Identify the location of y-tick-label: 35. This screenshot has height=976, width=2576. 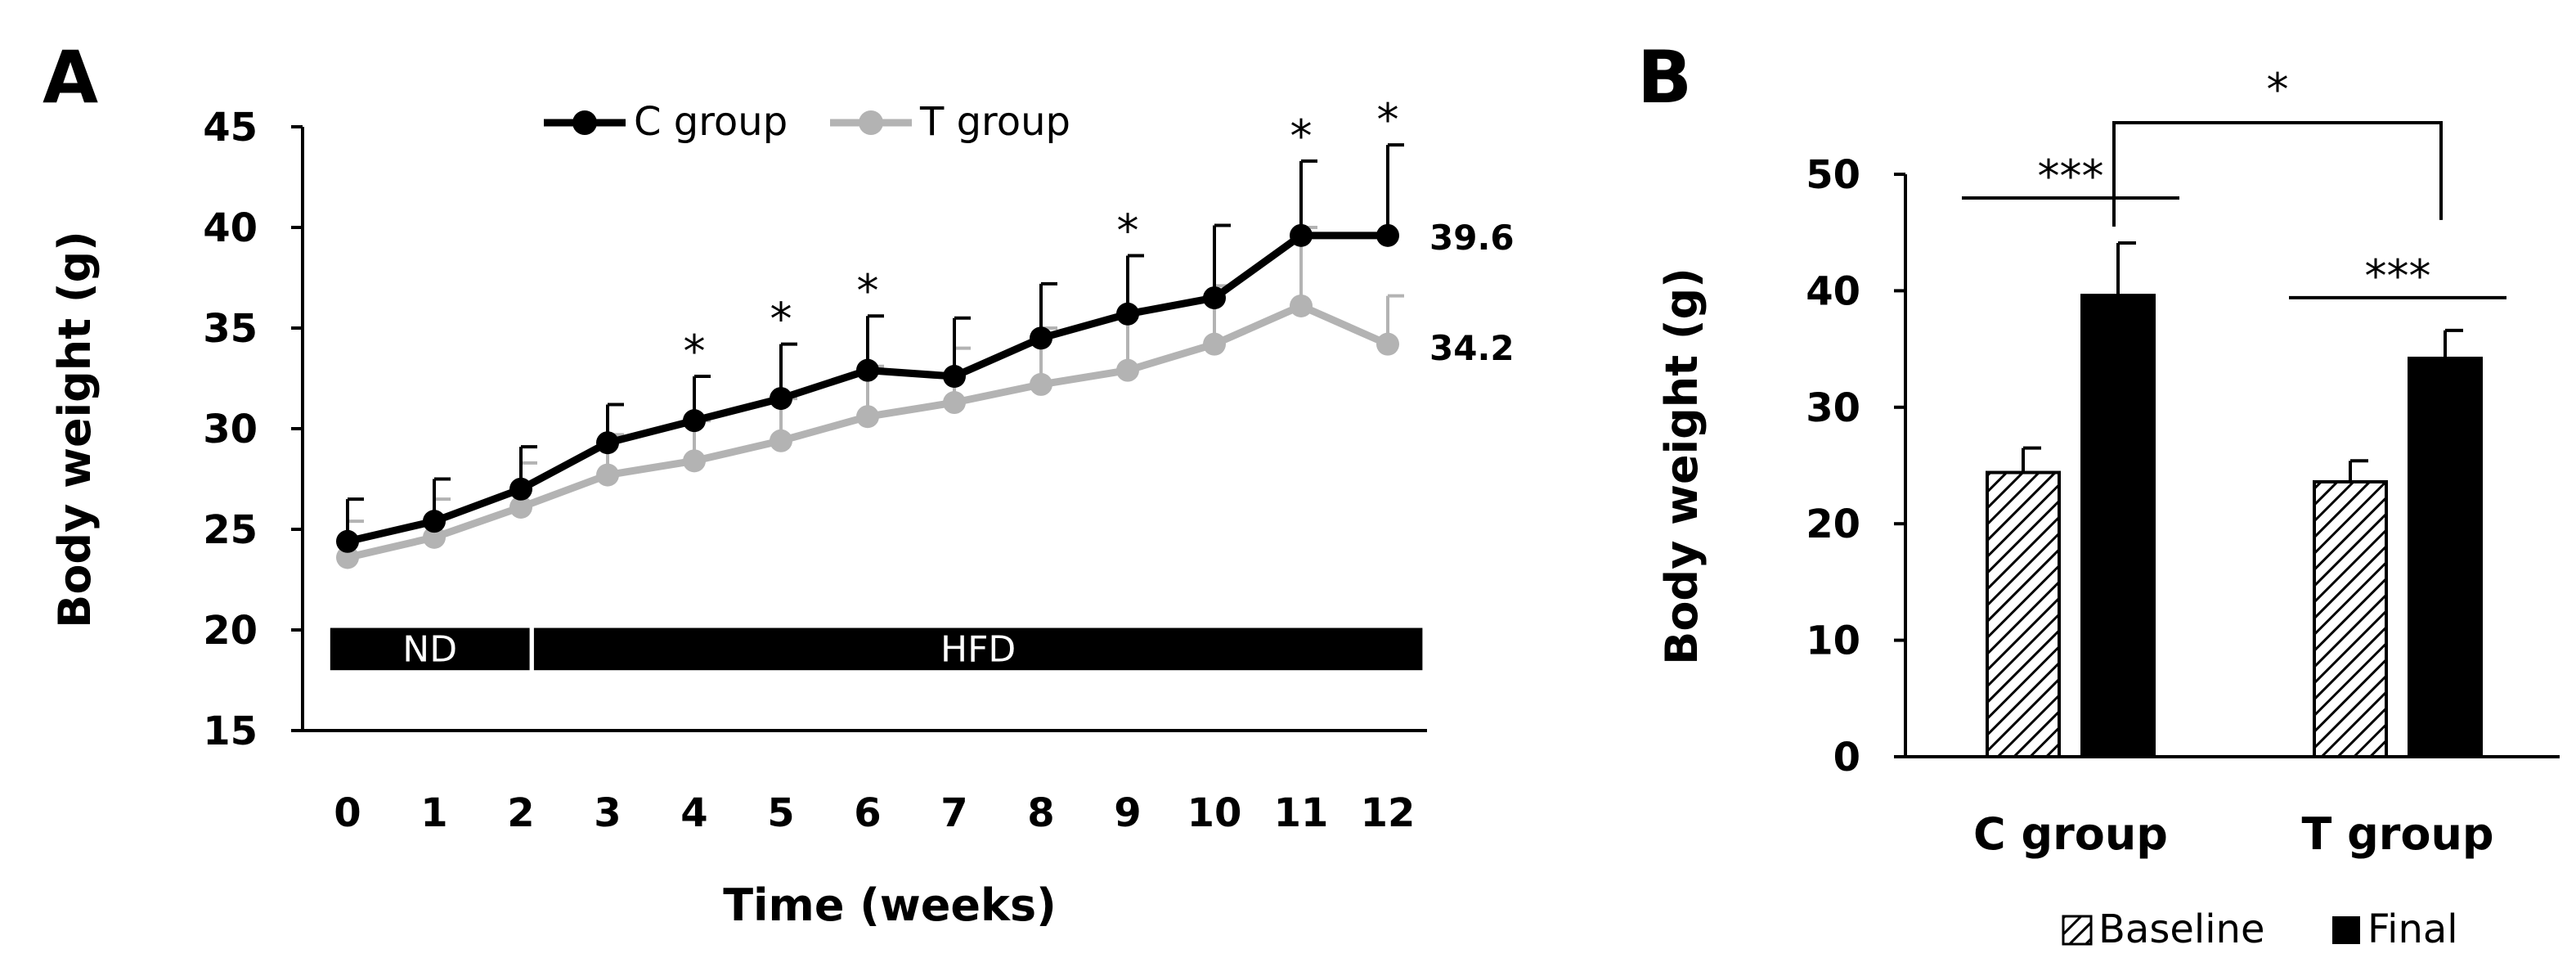
(230, 329).